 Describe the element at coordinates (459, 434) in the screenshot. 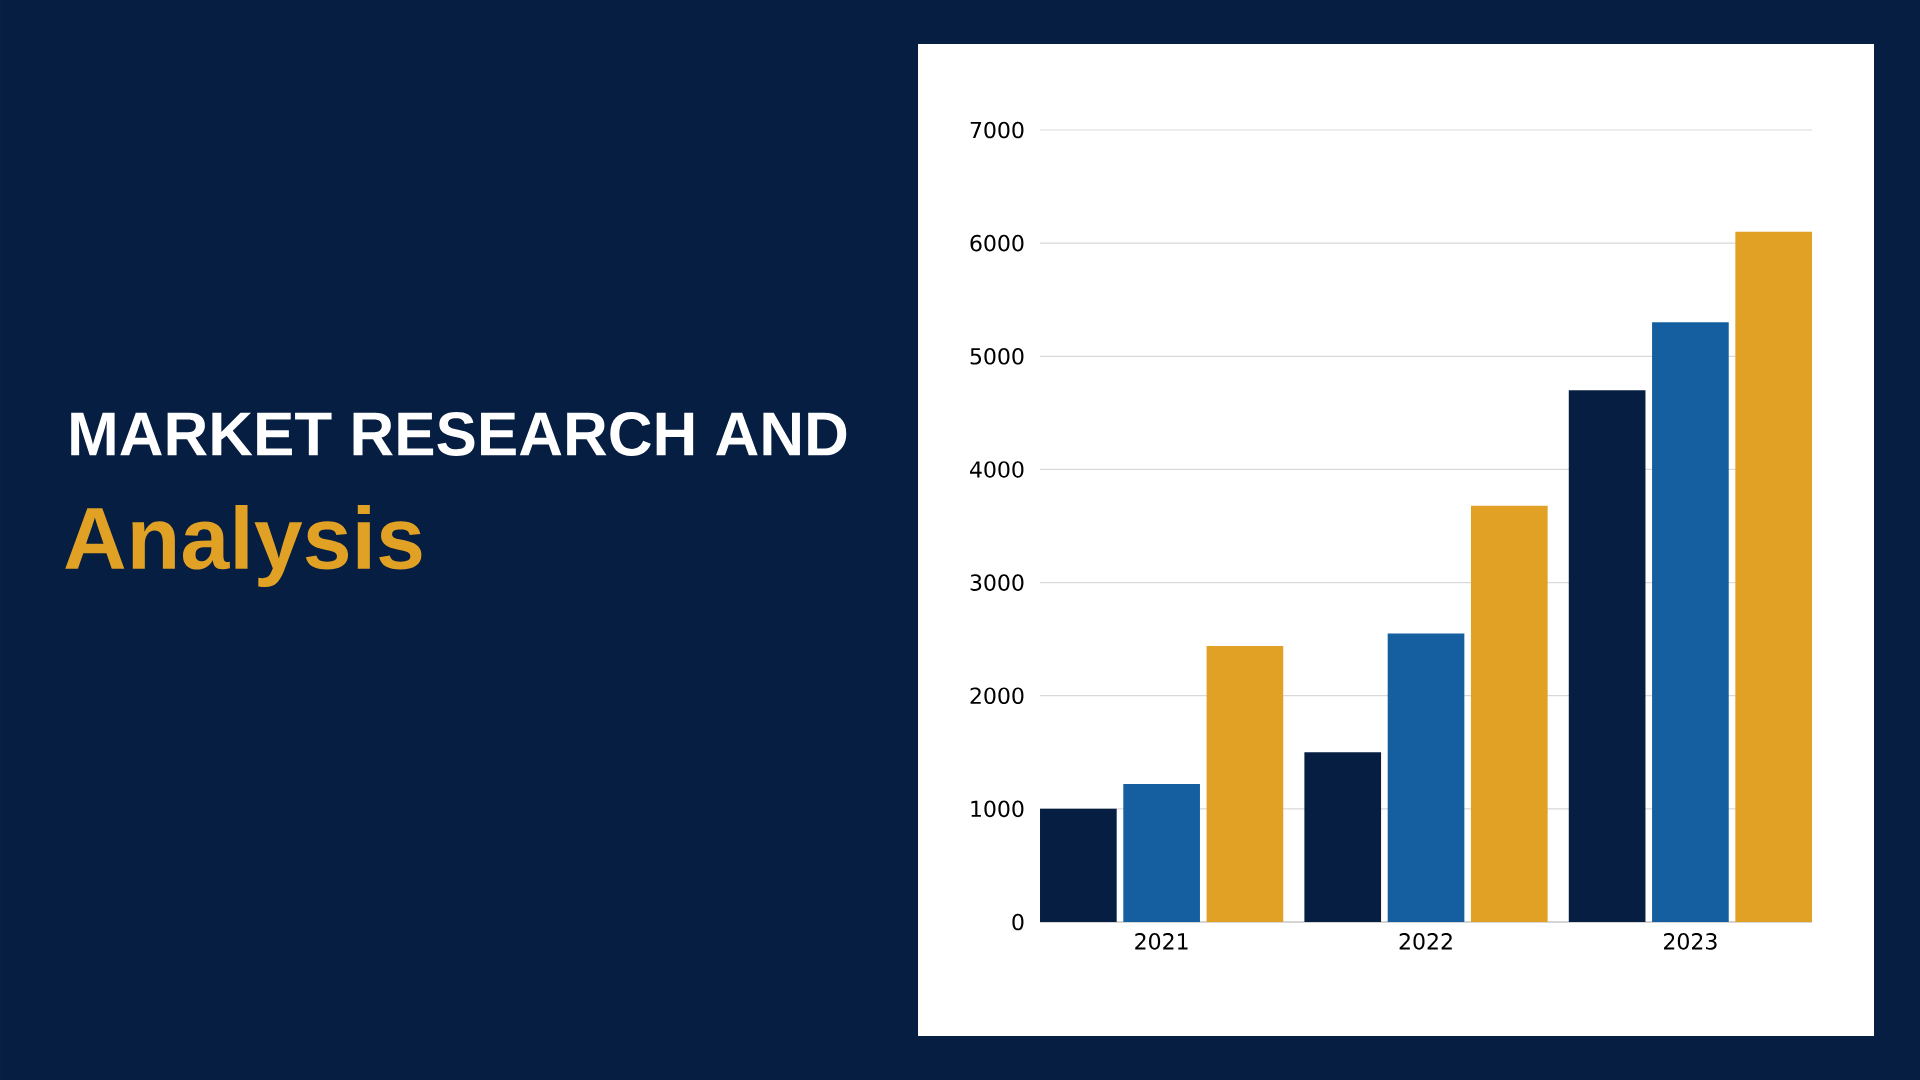

I see `text: MARKET RESEARCH AND` at that location.